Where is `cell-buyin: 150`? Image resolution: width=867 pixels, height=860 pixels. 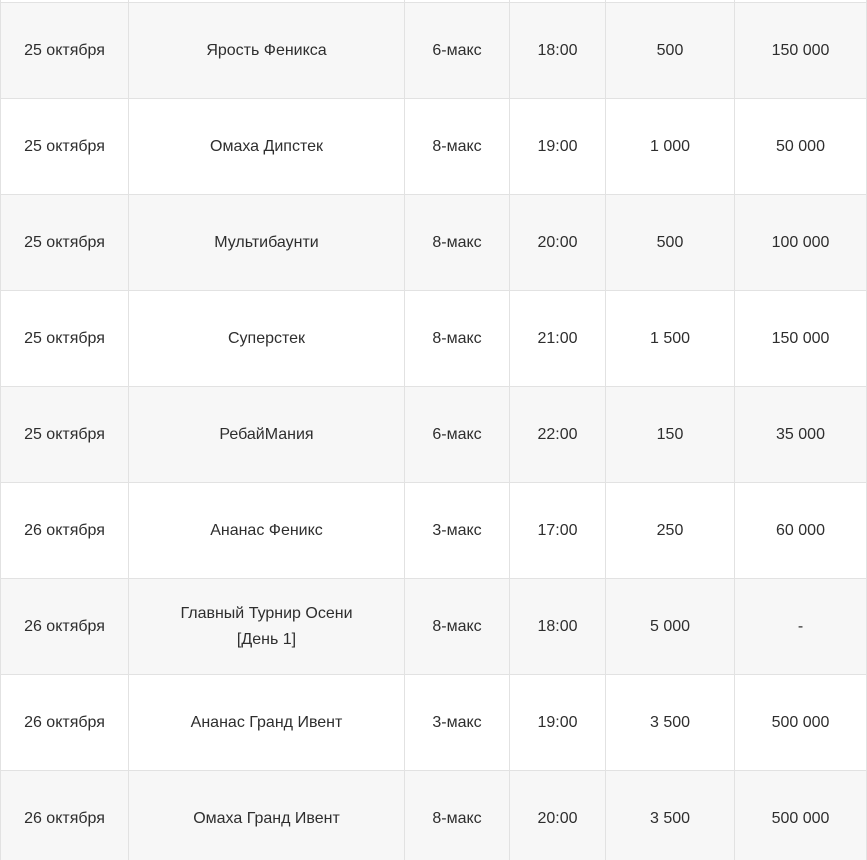
cell-buyin: 150 is located at coordinates (670, 434).